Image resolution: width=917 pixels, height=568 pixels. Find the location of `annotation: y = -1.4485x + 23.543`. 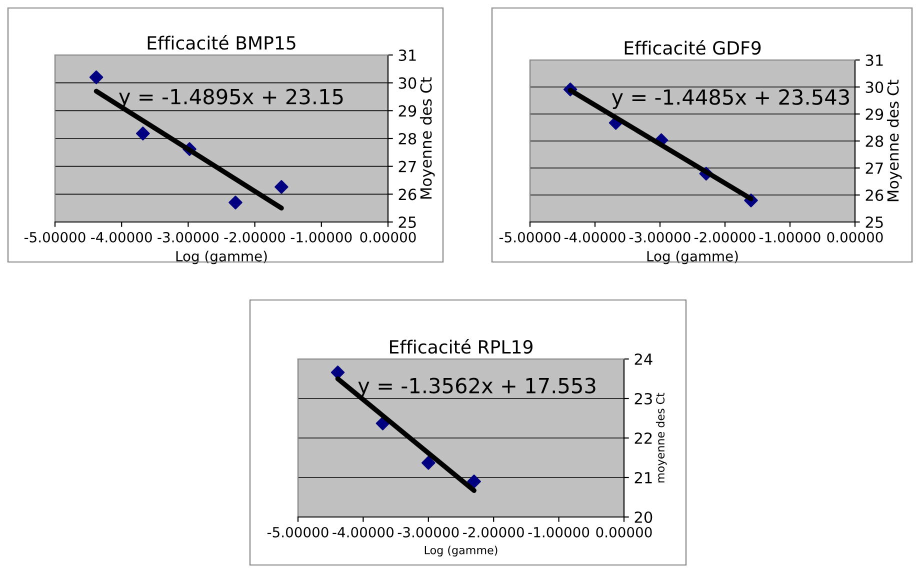

annotation: y = -1.4485x + 23.543 is located at coordinates (730, 99).